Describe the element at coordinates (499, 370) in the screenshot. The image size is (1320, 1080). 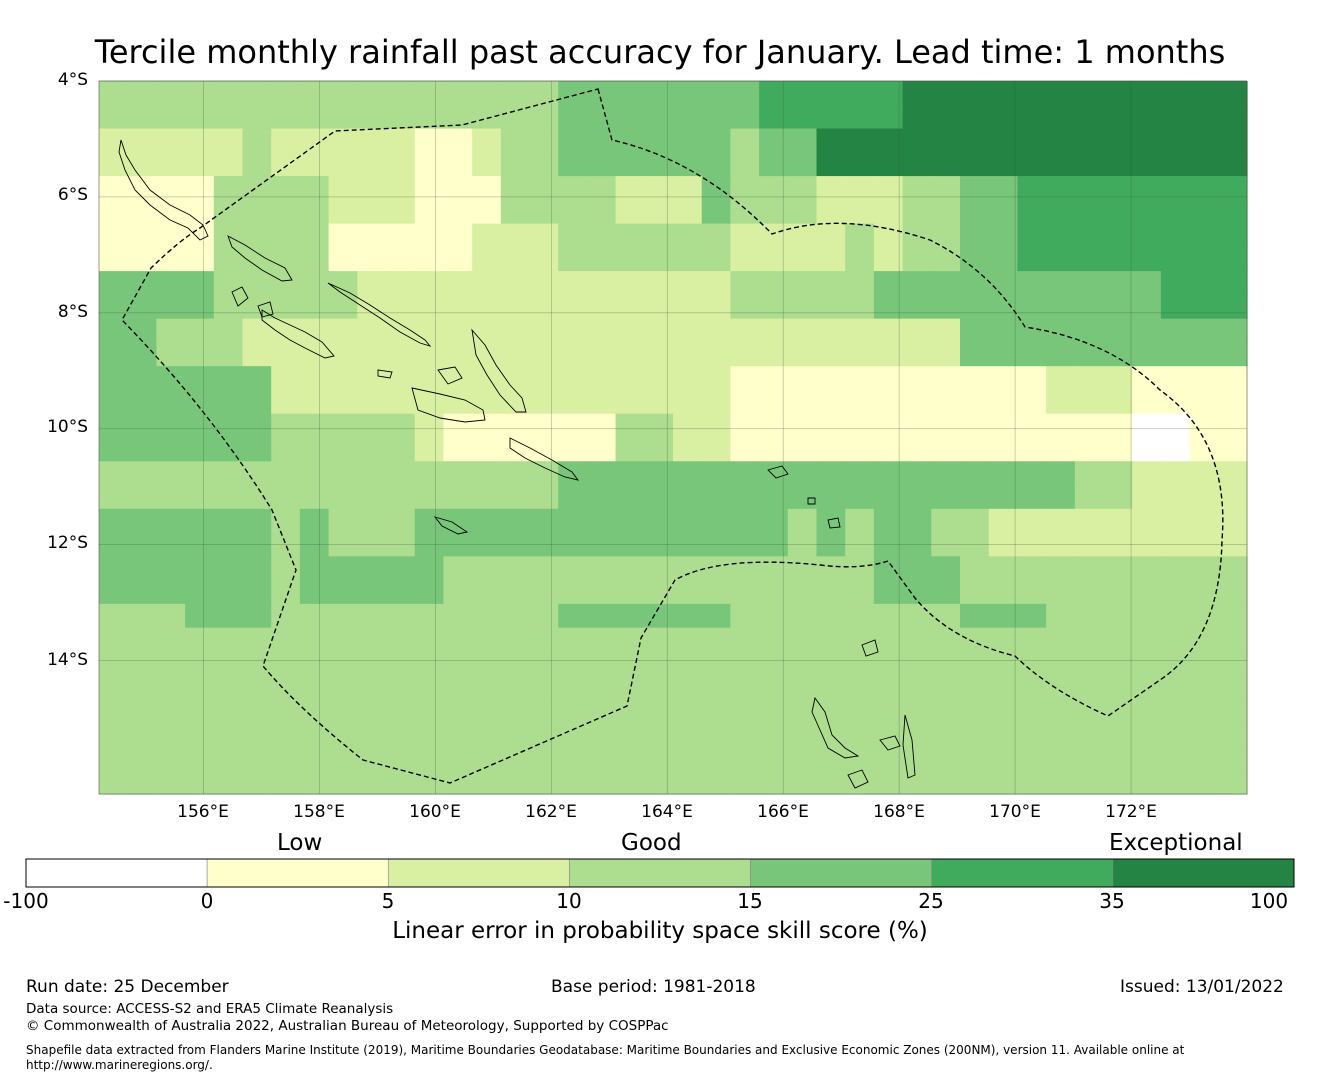
I see `island-malaita` at that location.